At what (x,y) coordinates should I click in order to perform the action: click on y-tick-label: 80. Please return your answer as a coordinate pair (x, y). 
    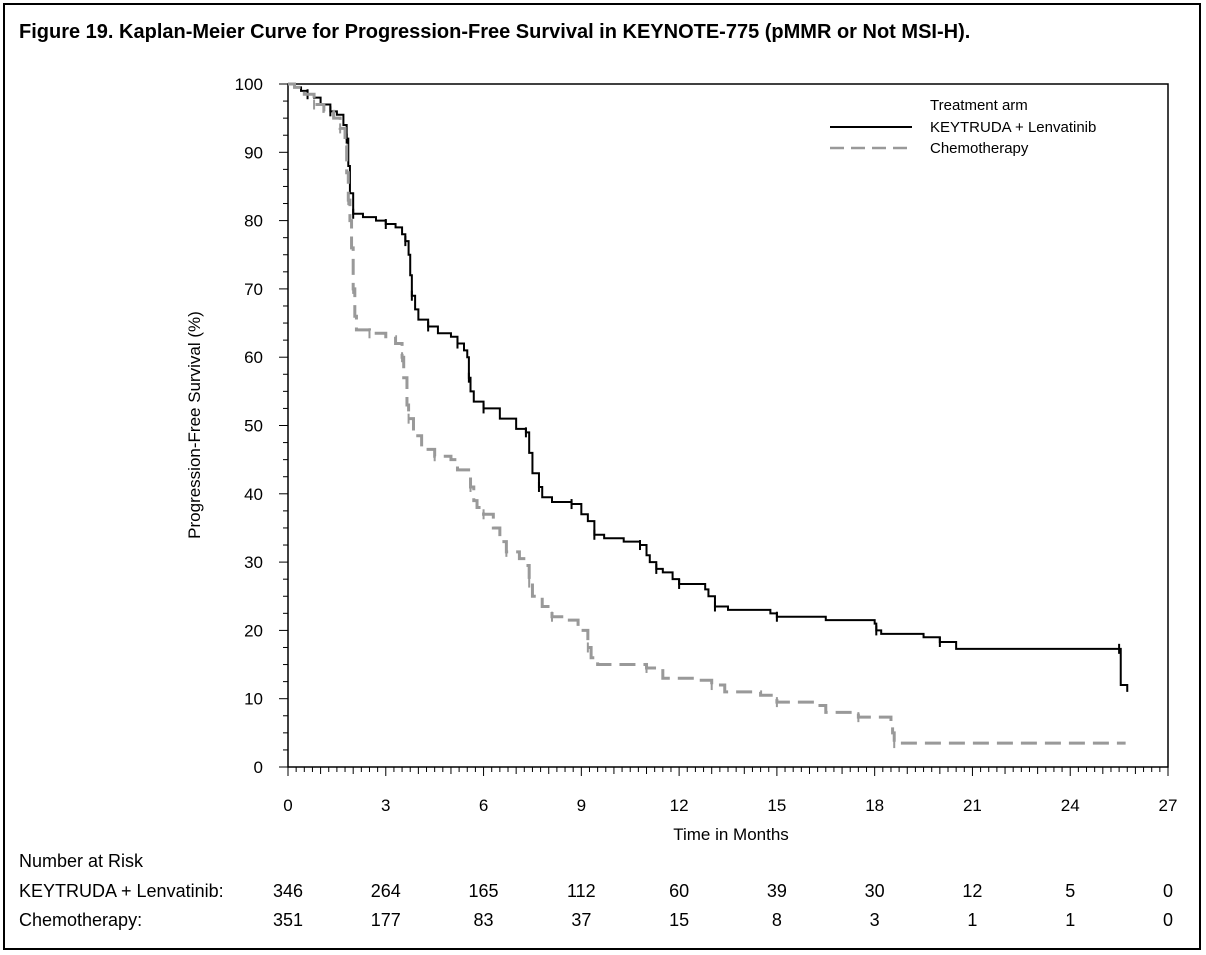
    Looking at the image, I should click on (253, 221).